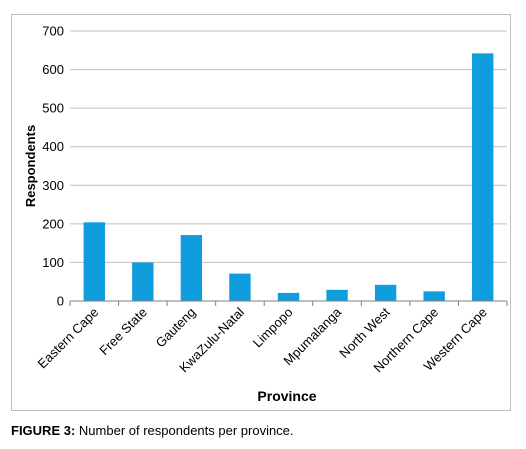 The height and width of the screenshot is (449, 526). I want to click on x-tick-label: Eastern Cape, so click(68, 338).